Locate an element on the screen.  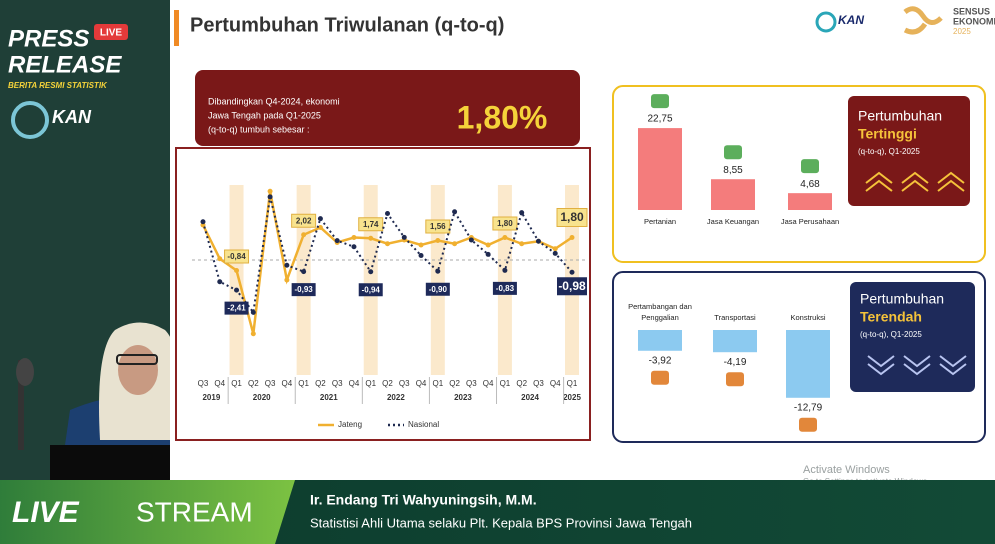
callout-line: Jawa Tengah pada Q1-2025 is located at coordinates (264, 115).